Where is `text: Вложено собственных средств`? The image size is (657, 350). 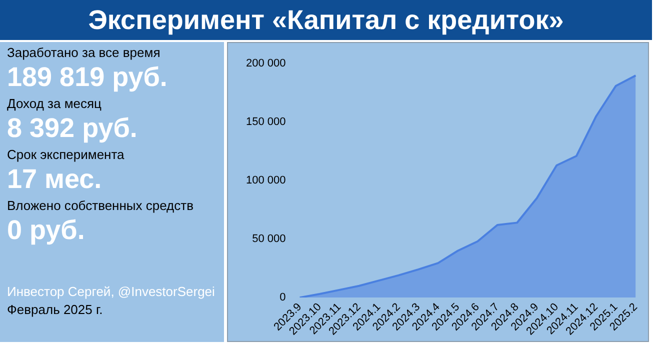
text: Вложено собственных средств is located at coordinates (100, 205).